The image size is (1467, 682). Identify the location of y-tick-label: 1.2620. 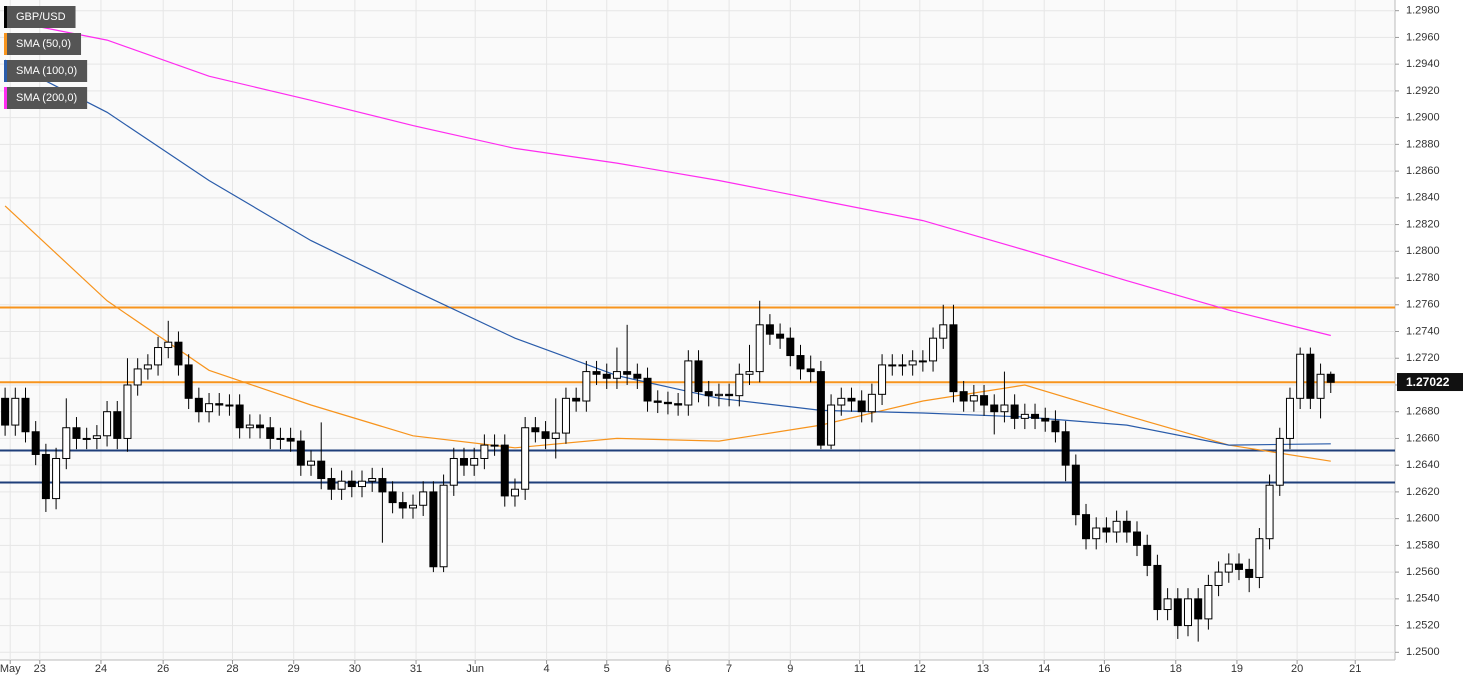
(1423, 492).